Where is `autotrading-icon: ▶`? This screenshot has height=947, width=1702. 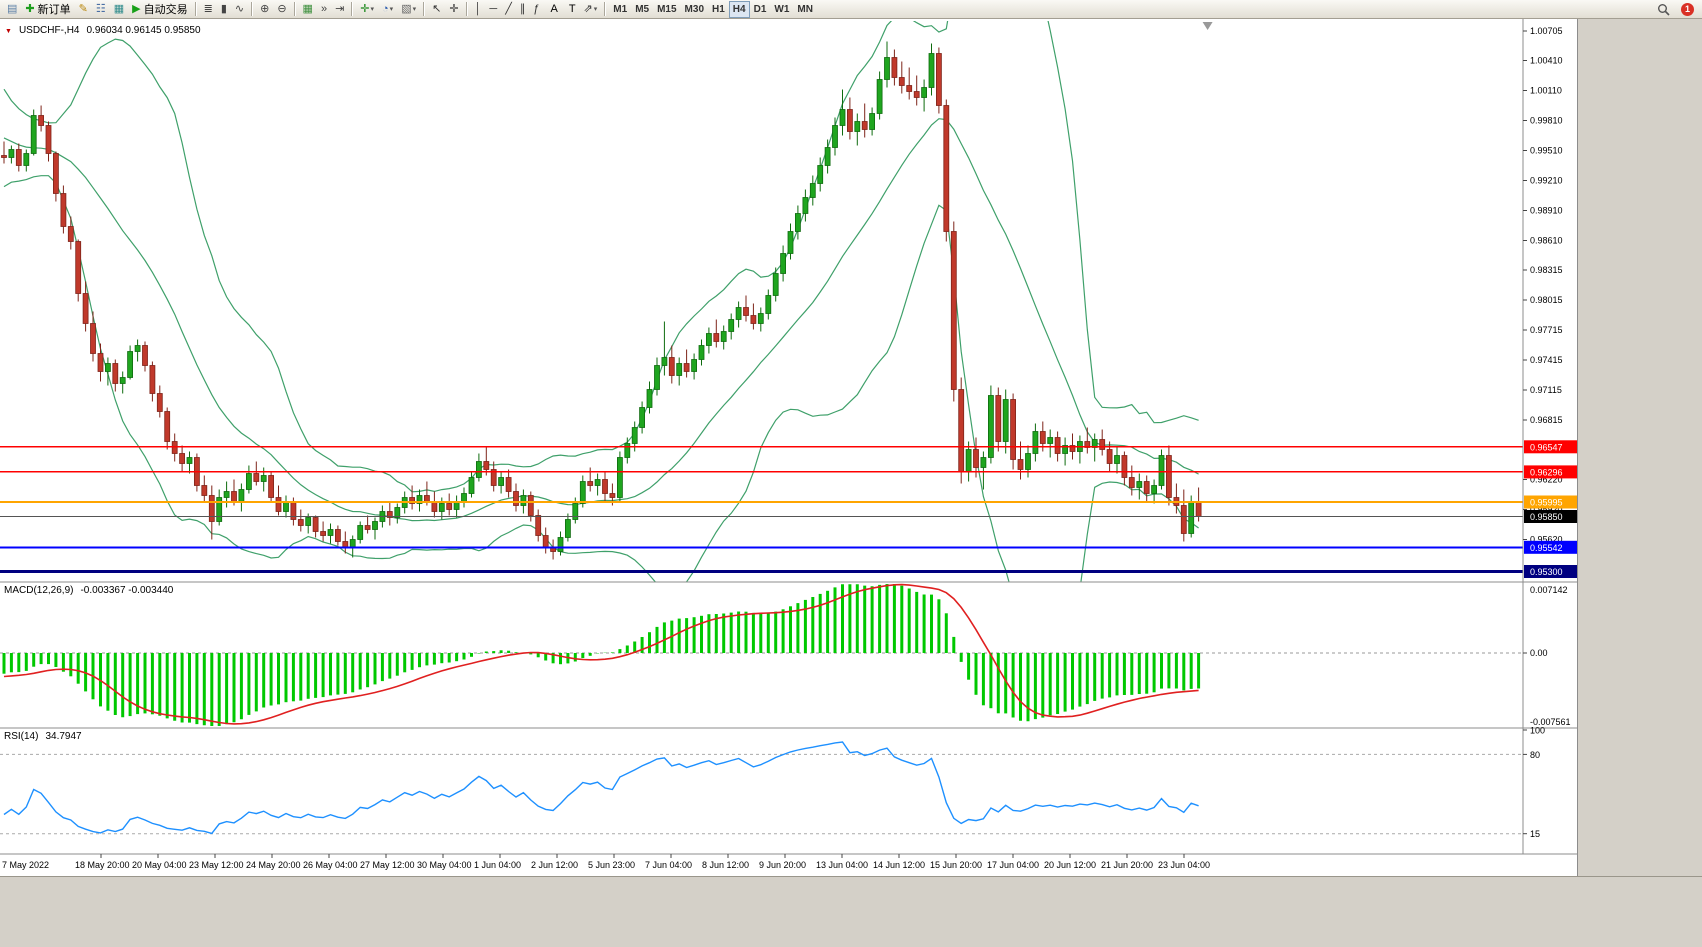 autotrading-icon: ▶ is located at coordinates (136, 8).